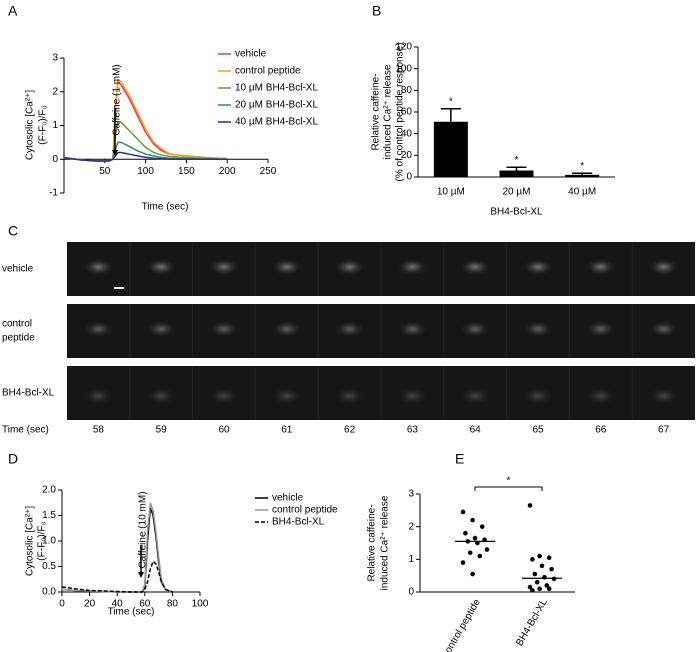  Describe the element at coordinates (403, 47) in the screenshot. I see `y-tick-label: 120` at that location.